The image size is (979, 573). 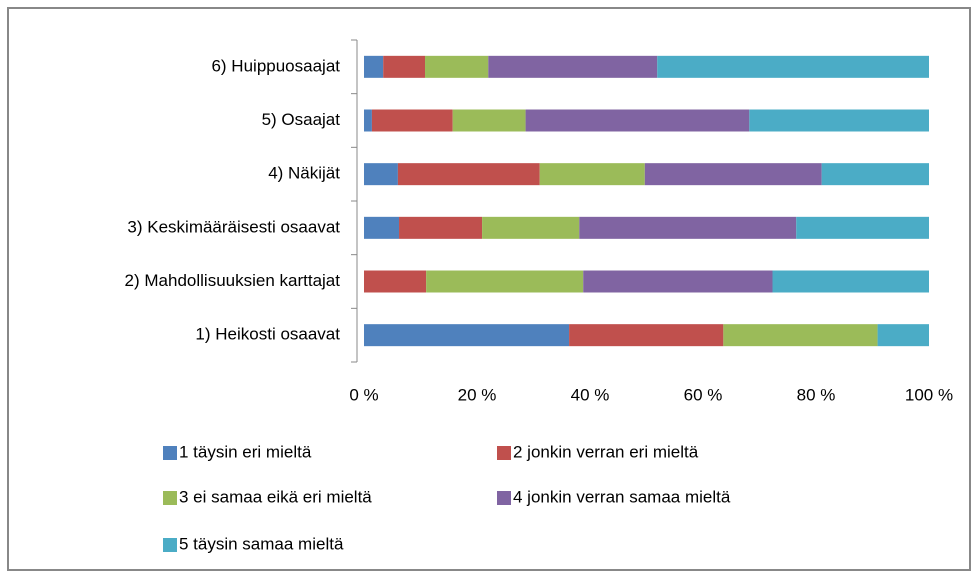 What do you see at coordinates (703, 394) in the screenshot?
I see `x-tick-label: 60 %` at bounding box center [703, 394].